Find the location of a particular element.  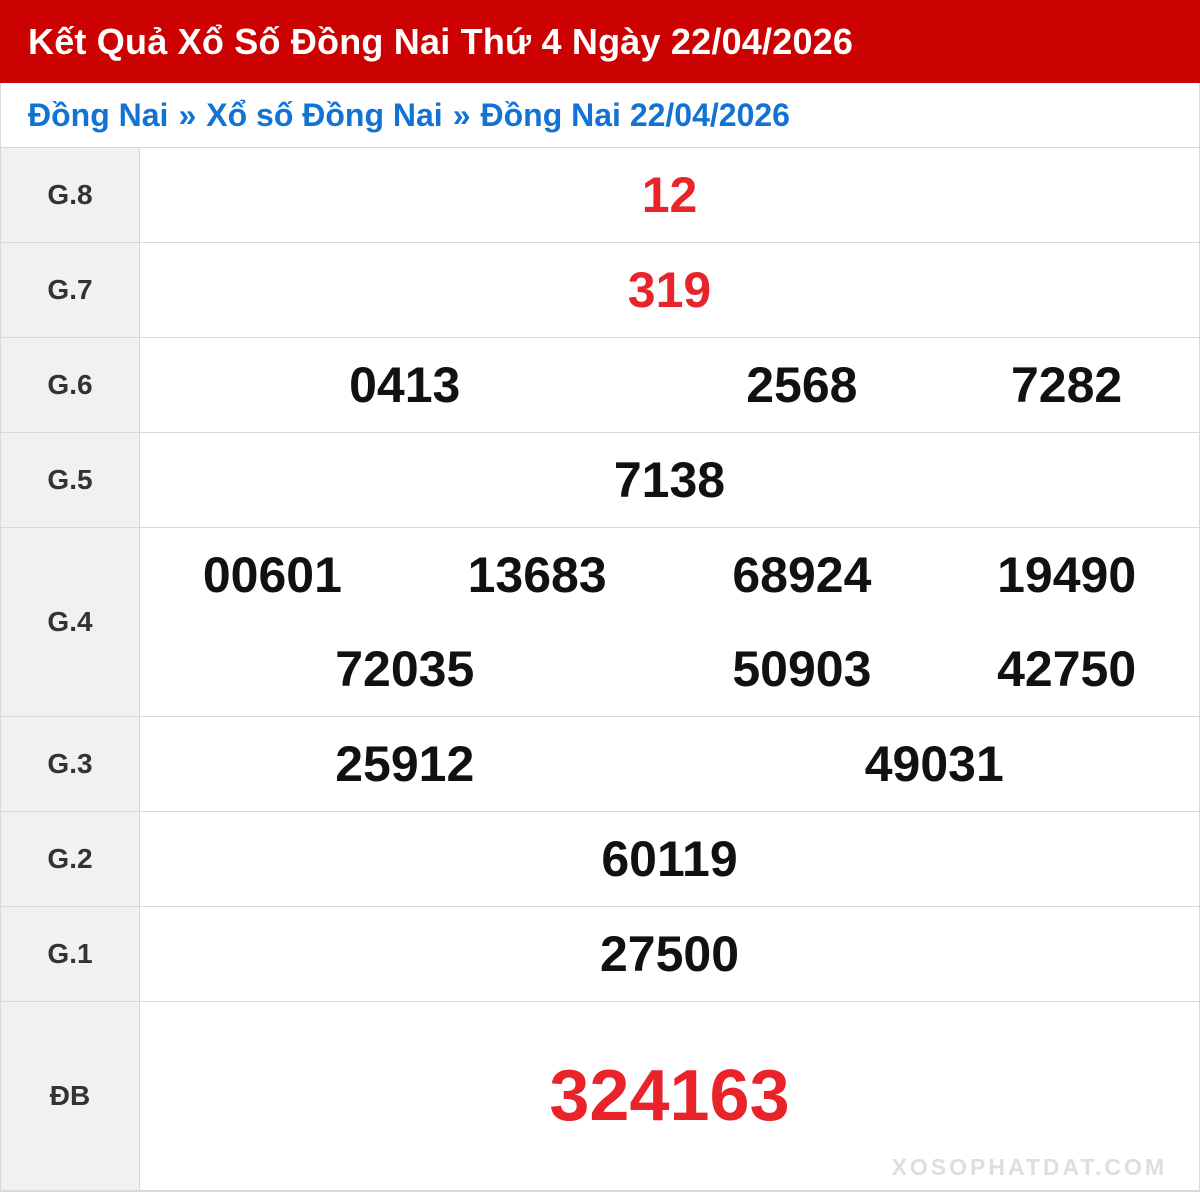

breadcrumb-link: Đồng Nai is located at coordinates (98, 114).